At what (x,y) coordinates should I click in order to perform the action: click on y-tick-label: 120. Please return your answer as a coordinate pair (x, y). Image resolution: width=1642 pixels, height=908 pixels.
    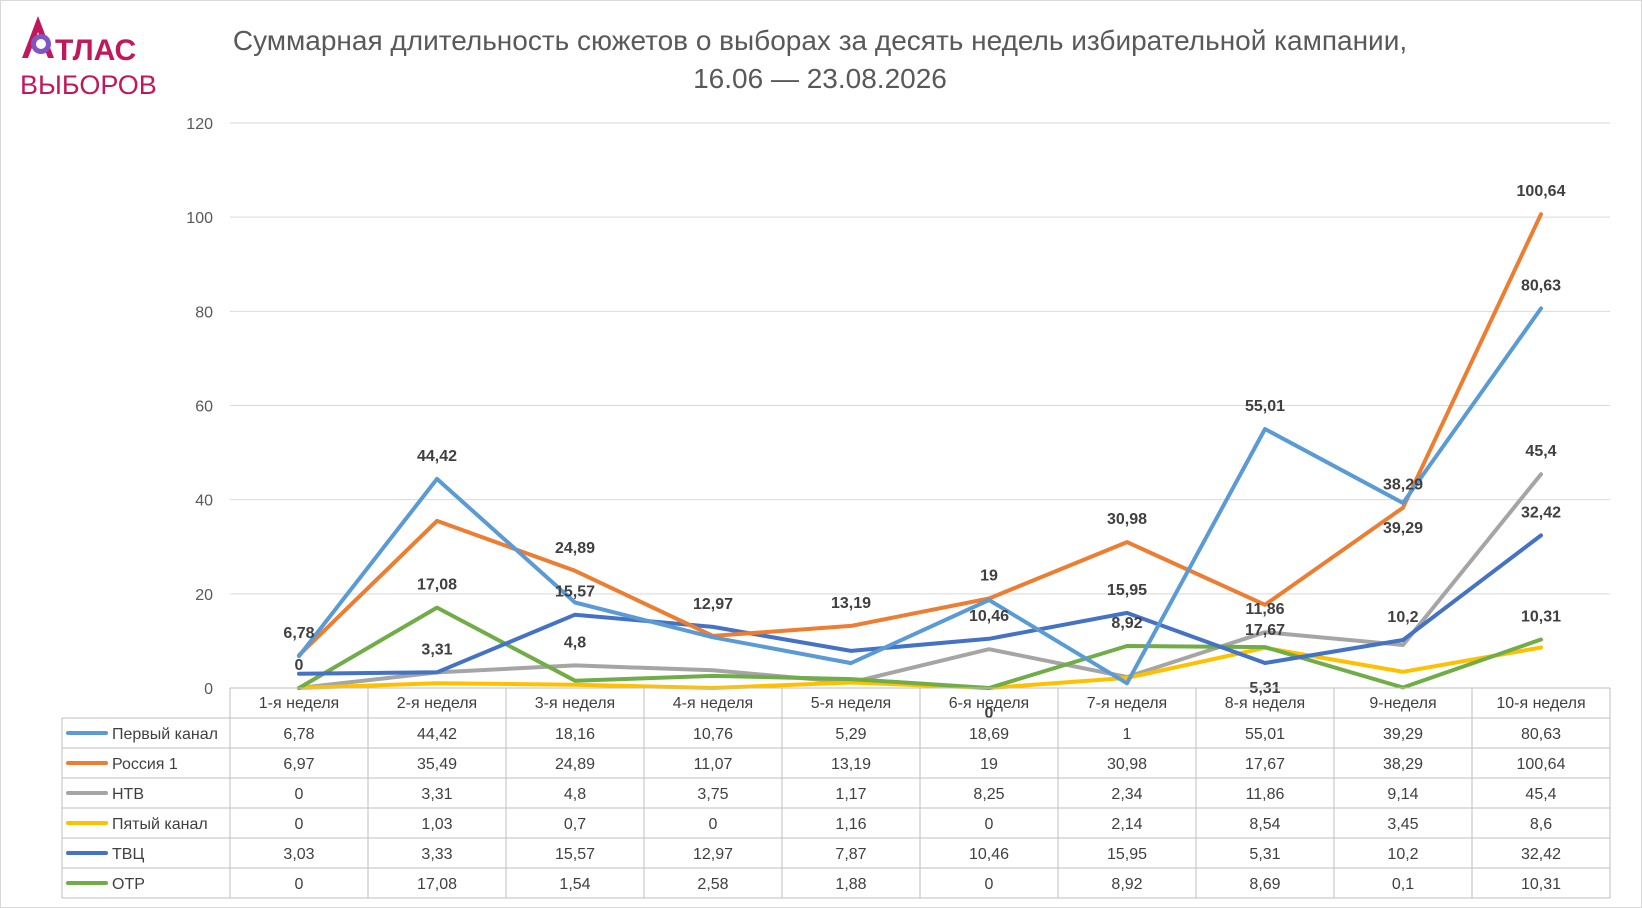
    Looking at the image, I should click on (199, 124).